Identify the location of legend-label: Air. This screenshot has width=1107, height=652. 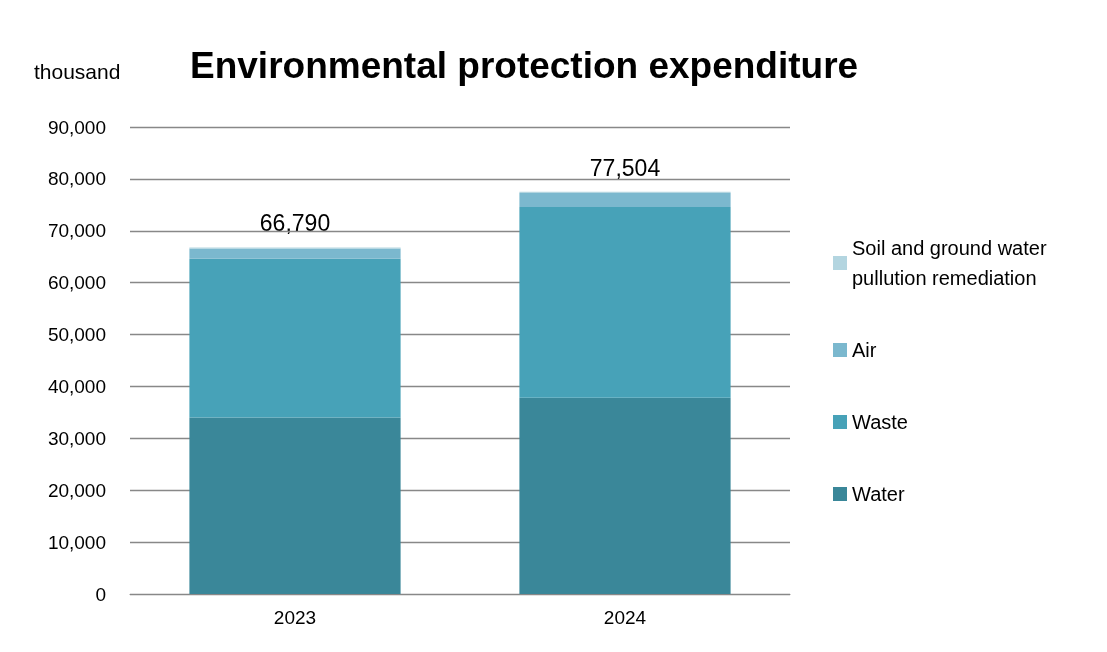
(864, 350).